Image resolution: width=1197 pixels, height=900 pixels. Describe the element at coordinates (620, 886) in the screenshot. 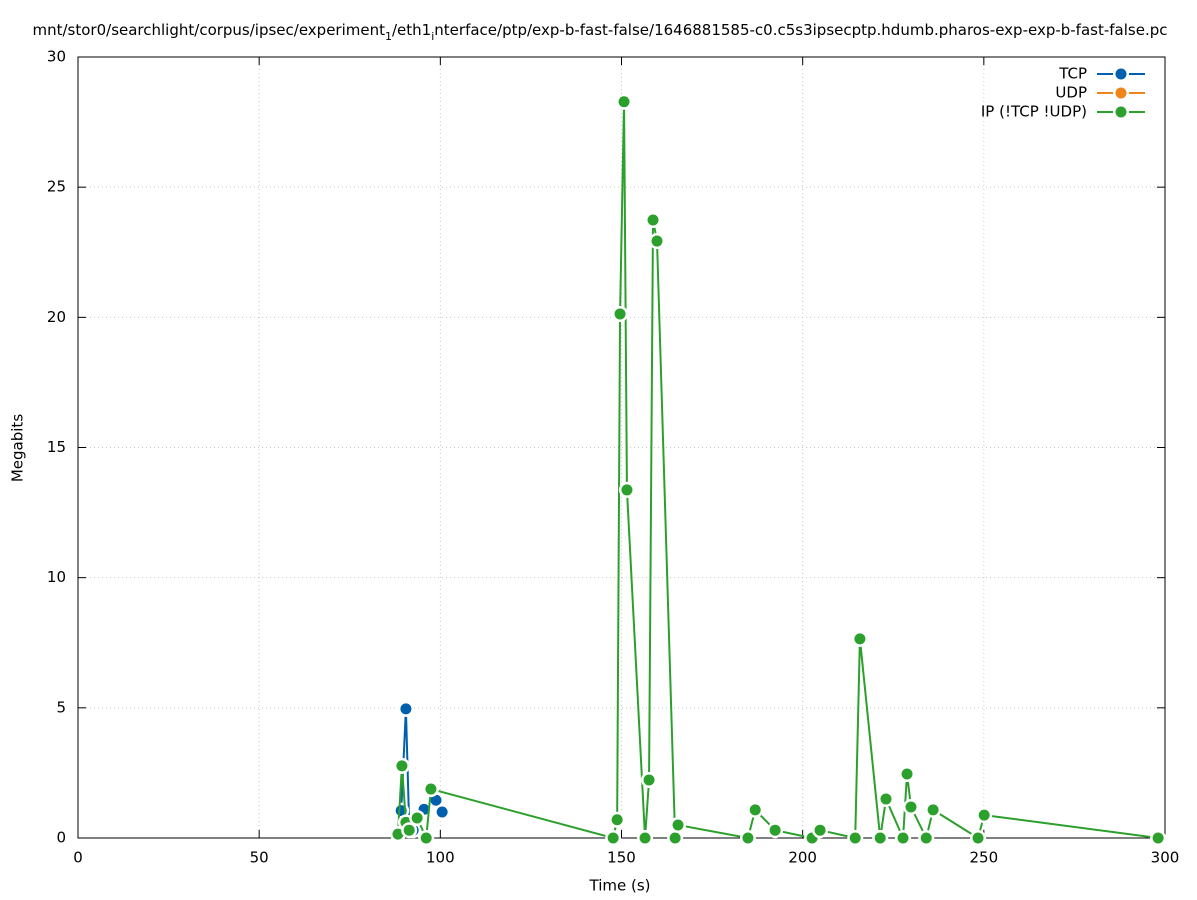

I see `x-axis-label: Time (s)` at that location.